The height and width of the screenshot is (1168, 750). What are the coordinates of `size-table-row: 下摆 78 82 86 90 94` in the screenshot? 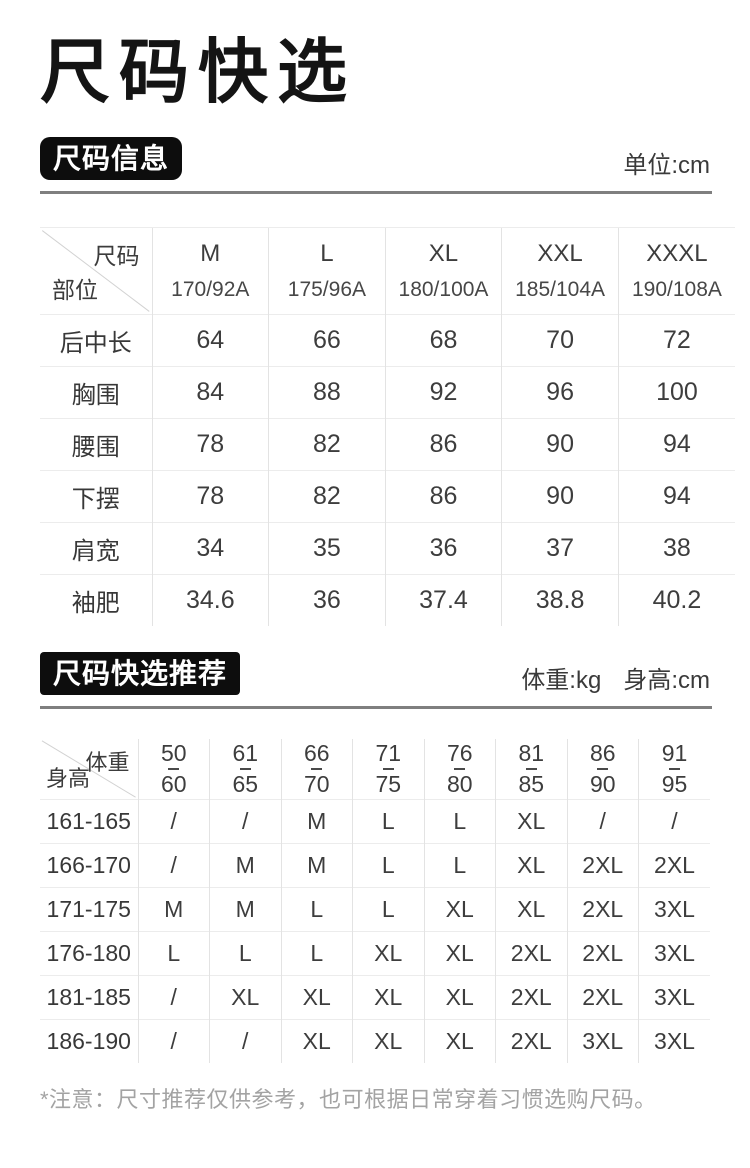 It's located at (387, 496).